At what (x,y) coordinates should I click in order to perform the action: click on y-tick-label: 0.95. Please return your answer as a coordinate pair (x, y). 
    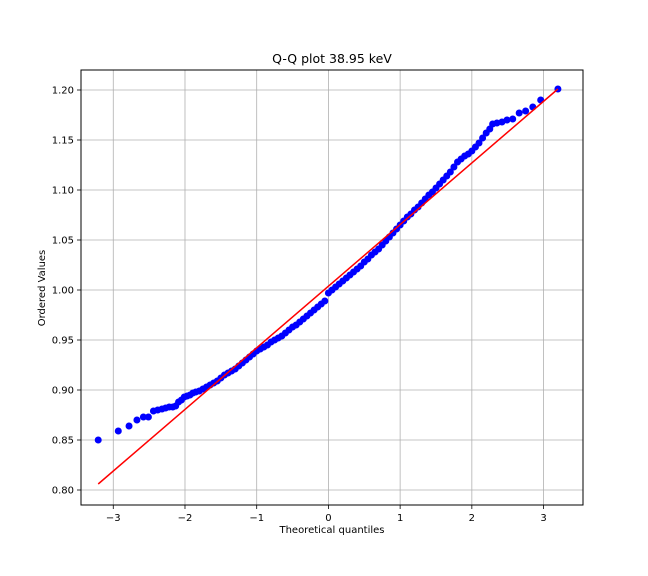
    Looking at the image, I should click on (63, 341).